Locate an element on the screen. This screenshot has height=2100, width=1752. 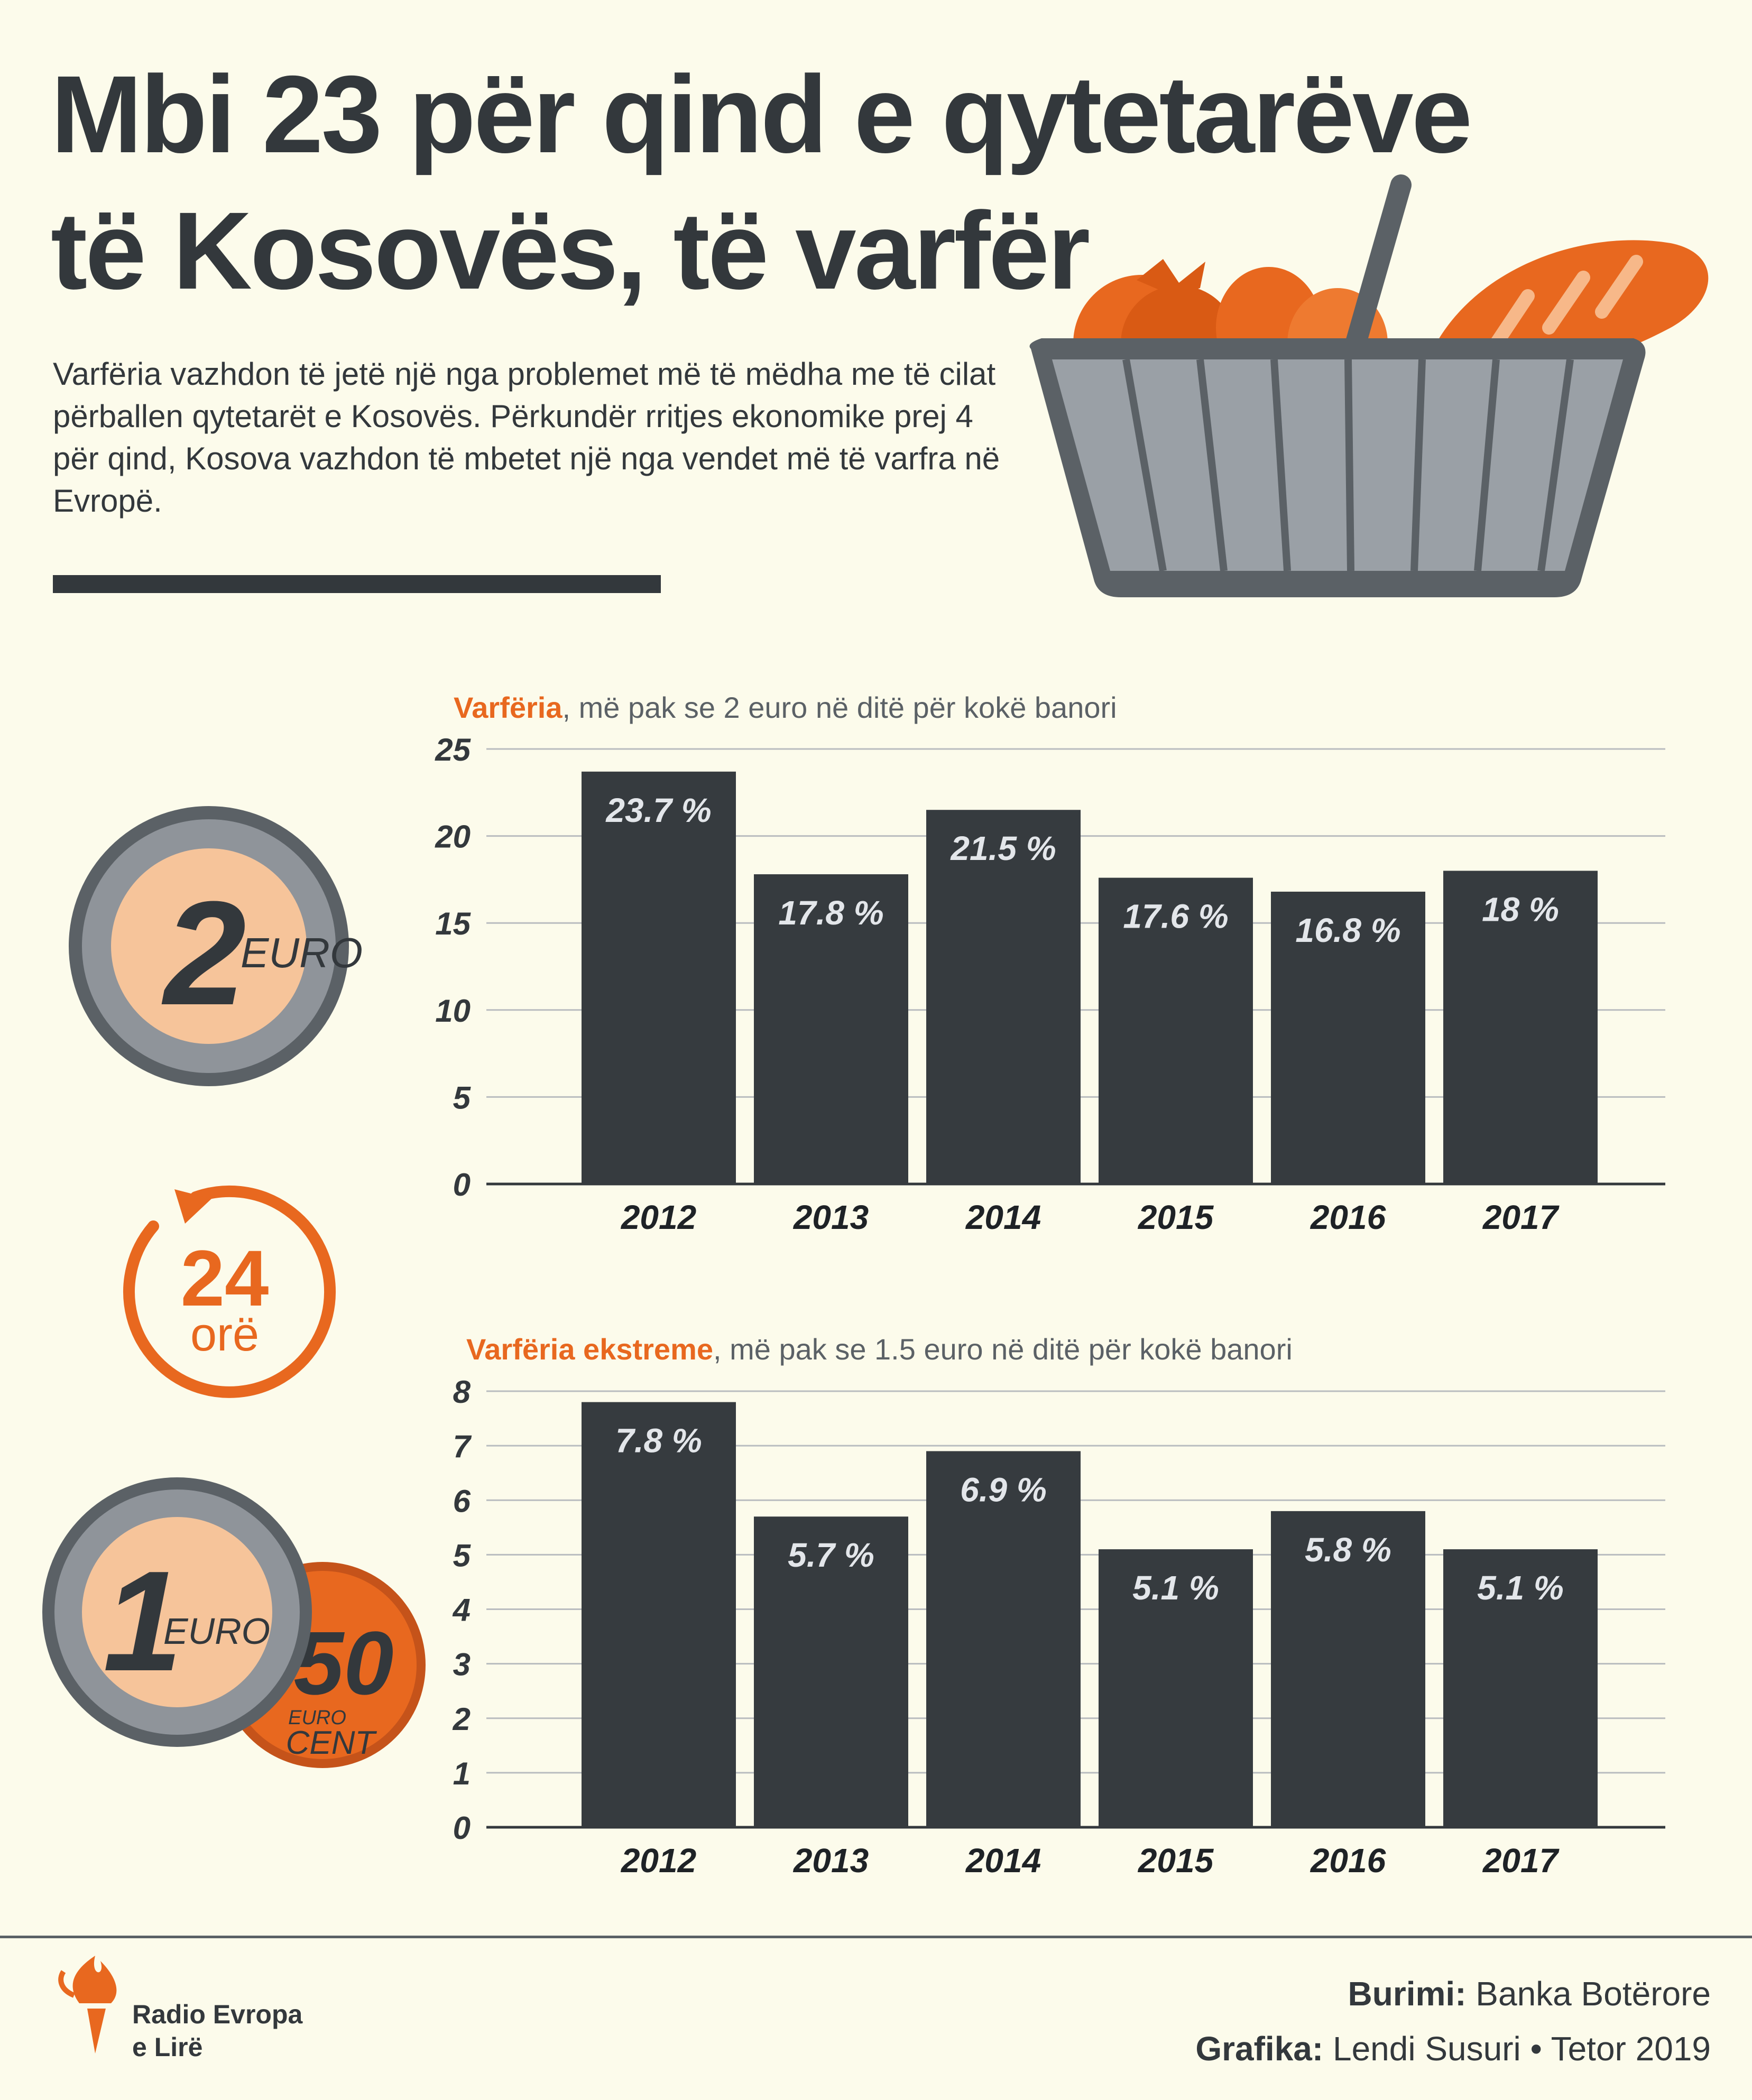
bar-extreme-poverty-2015 is located at coordinates (1176, 1688).